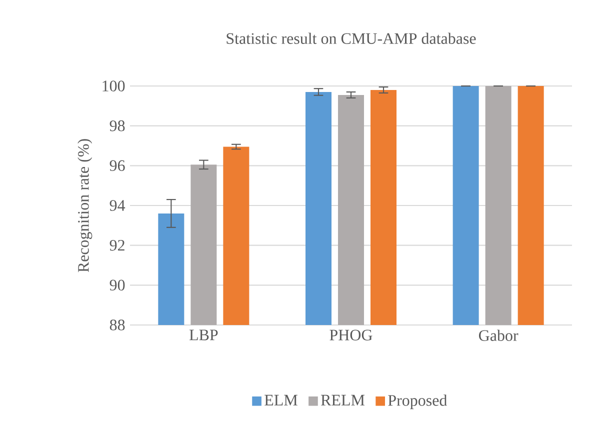 This screenshot has height=443, width=597. I want to click on y-tick-label: 96, so click(117, 166).